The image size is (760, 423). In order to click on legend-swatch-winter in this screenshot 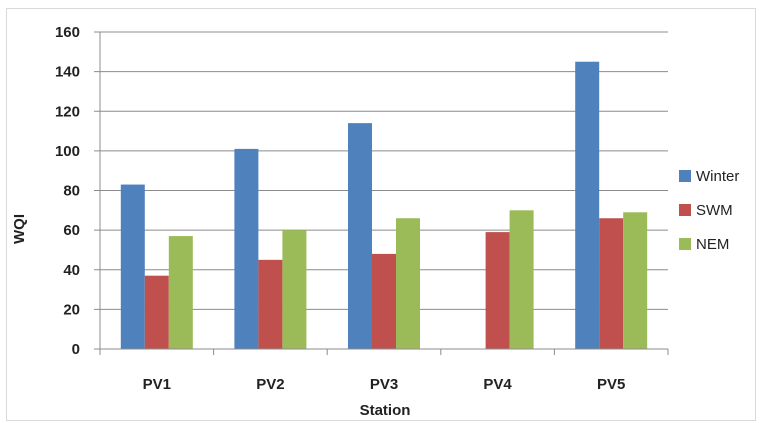, I will do `click(685, 176)`.